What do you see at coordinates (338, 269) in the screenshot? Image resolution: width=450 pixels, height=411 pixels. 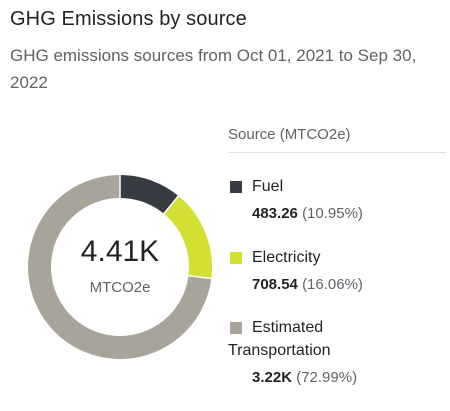 I see `legend-item-electricity: Electricity 708.54 (16.06%)` at bounding box center [338, 269].